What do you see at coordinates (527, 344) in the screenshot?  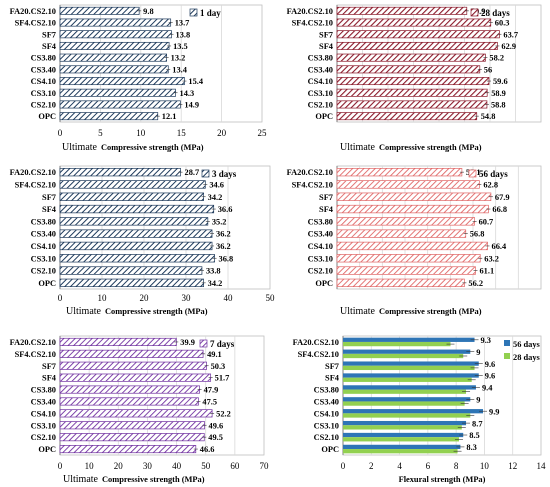 I see `legend-label: 56 days` at bounding box center [527, 344].